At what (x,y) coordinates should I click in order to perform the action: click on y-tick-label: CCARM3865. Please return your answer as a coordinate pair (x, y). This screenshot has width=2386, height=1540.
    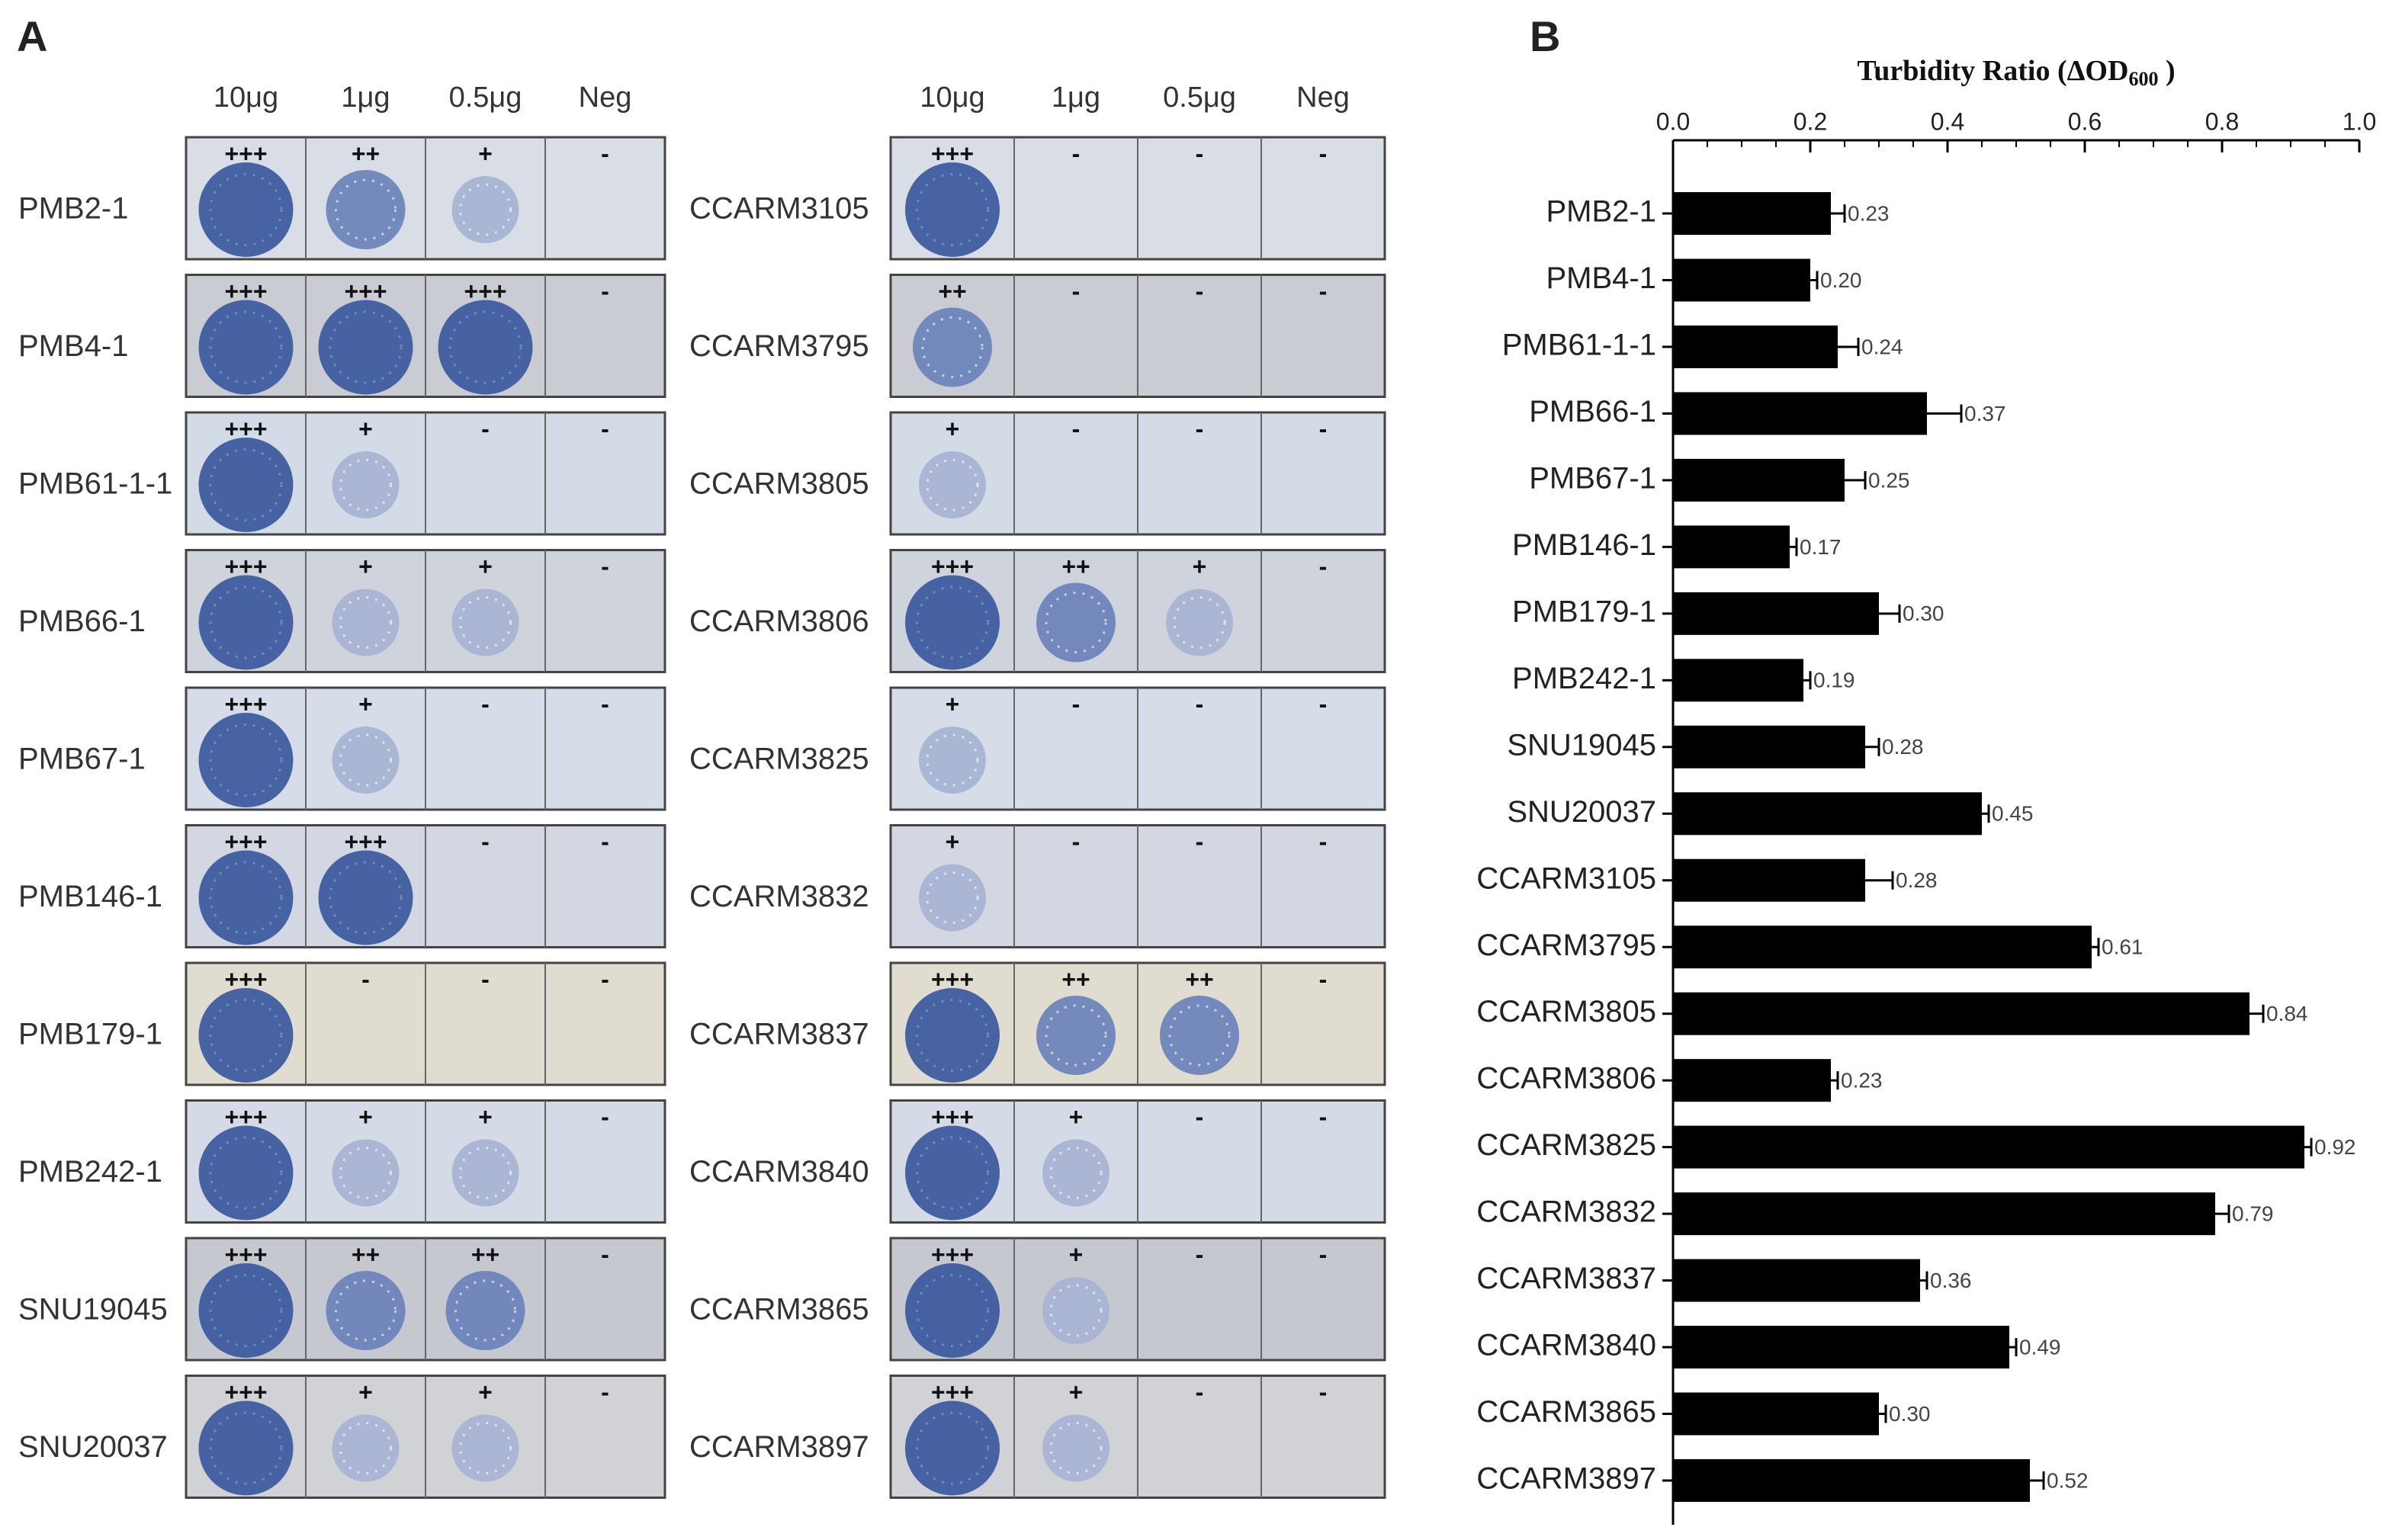
    Looking at the image, I should click on (1566, 1412).